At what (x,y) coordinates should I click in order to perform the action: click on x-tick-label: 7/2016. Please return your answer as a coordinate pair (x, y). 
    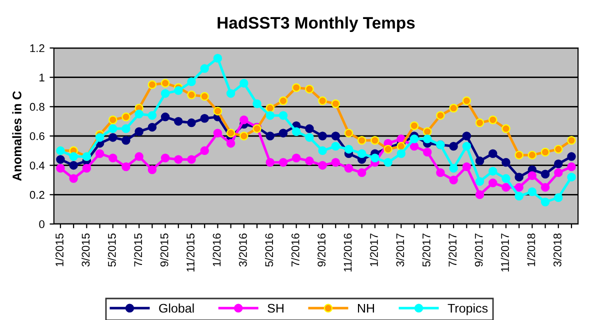
    Looking at the image, I should click on (295, 250).